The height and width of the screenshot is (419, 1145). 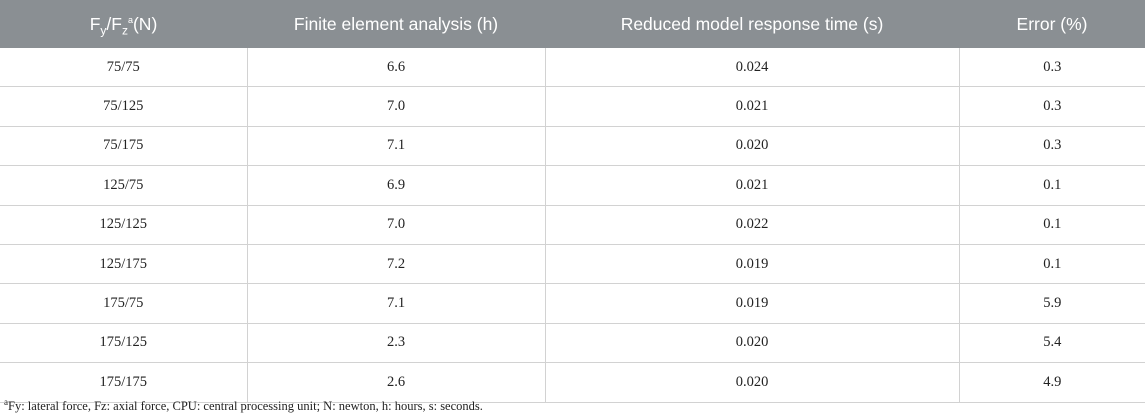 What do you see at coordinates (1052, 382) in the screenshot?
I see `cell-error: 4.9` at bounding box center [1052, 382].